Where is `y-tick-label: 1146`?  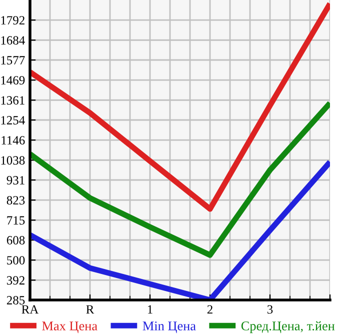 y-tick-label: 1146 is located at coordinates (13, 140).